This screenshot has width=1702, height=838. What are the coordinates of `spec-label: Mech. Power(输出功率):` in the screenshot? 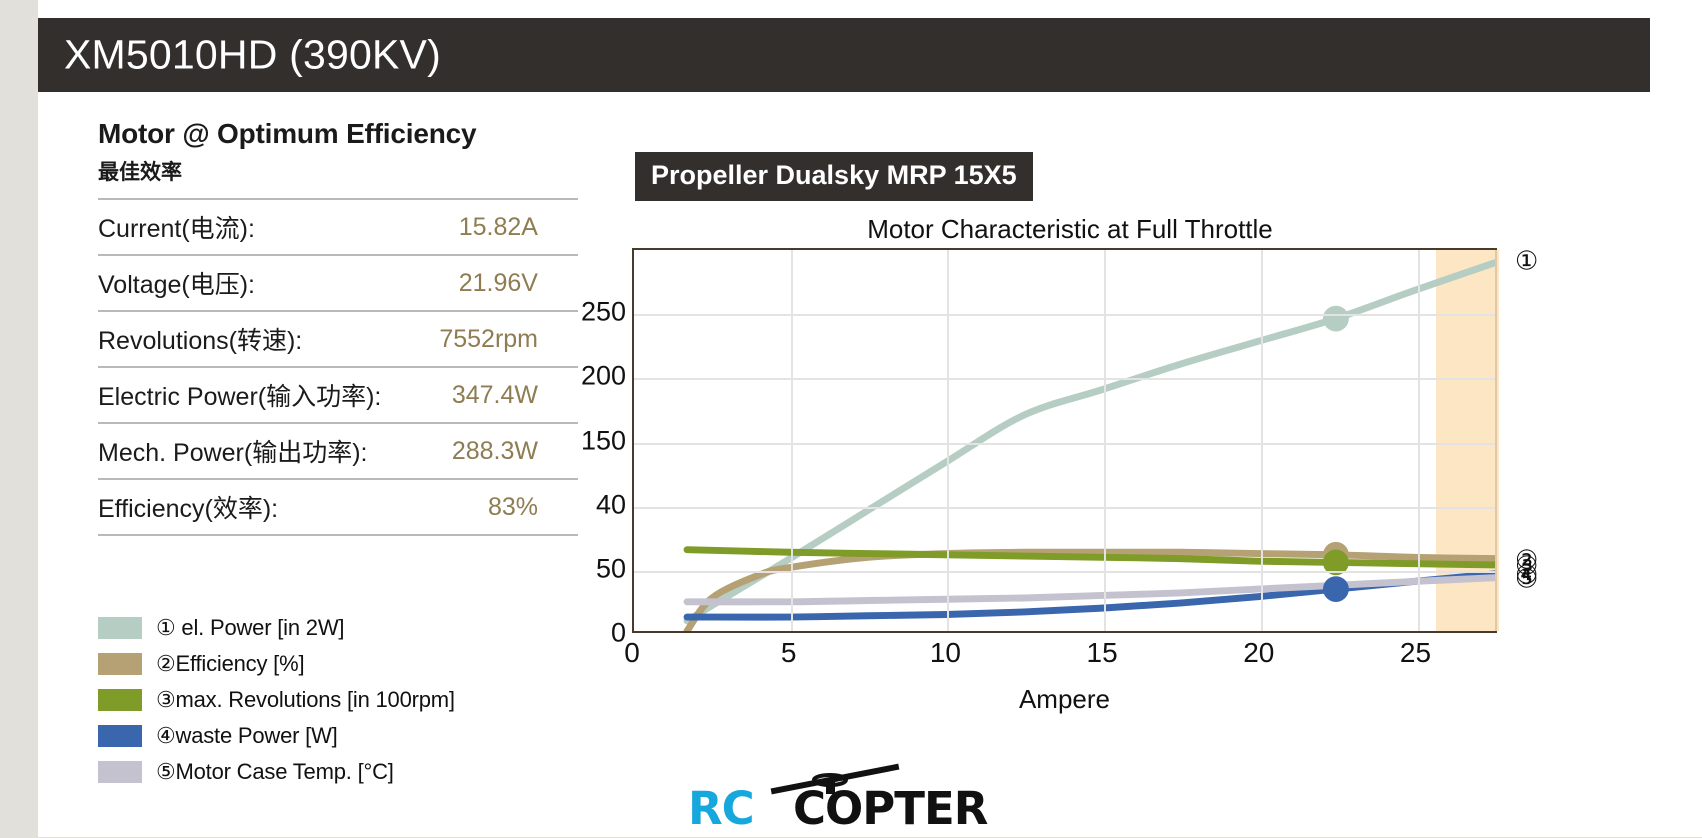 It's located at (233, 453).